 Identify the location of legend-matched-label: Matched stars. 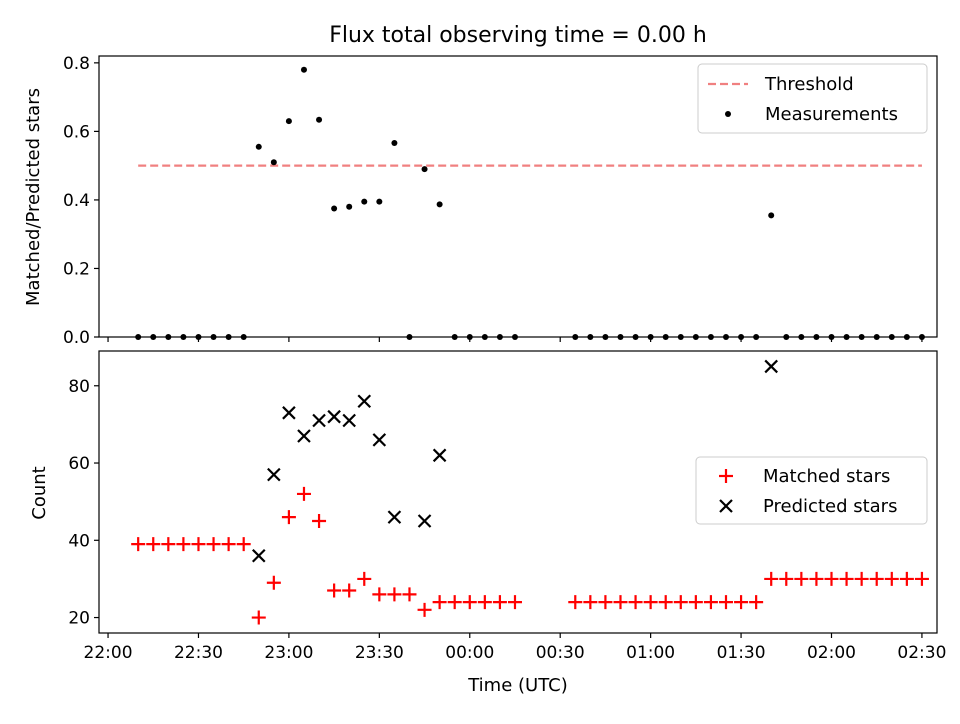
(826, 476).